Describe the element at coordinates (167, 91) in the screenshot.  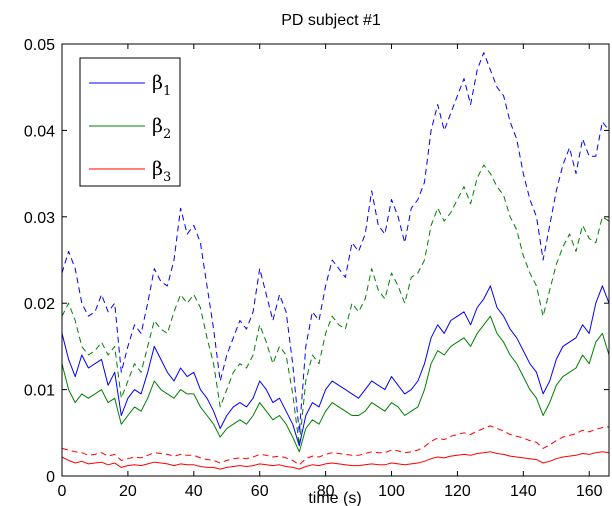
I see `legend-subscript: 1` at that location.